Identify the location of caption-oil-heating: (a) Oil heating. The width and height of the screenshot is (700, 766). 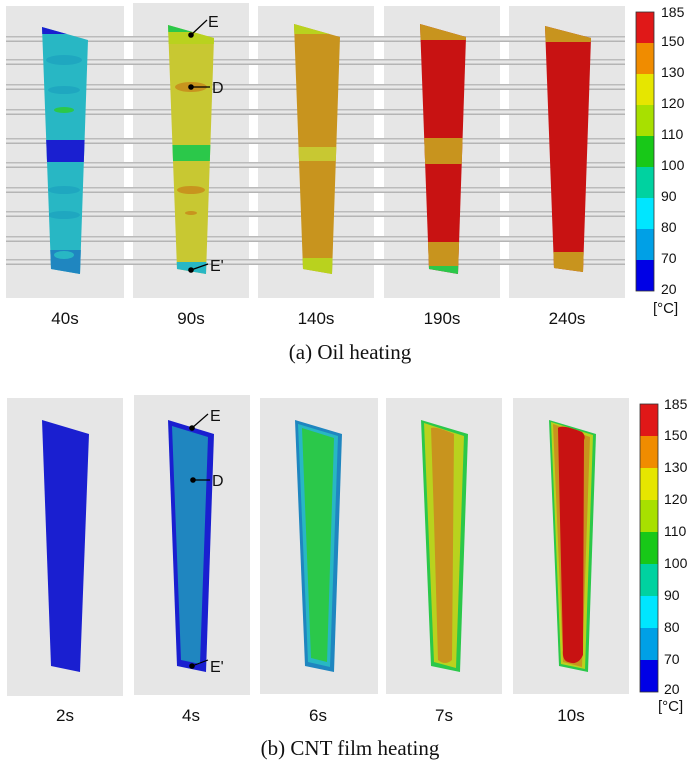
(350, 352).